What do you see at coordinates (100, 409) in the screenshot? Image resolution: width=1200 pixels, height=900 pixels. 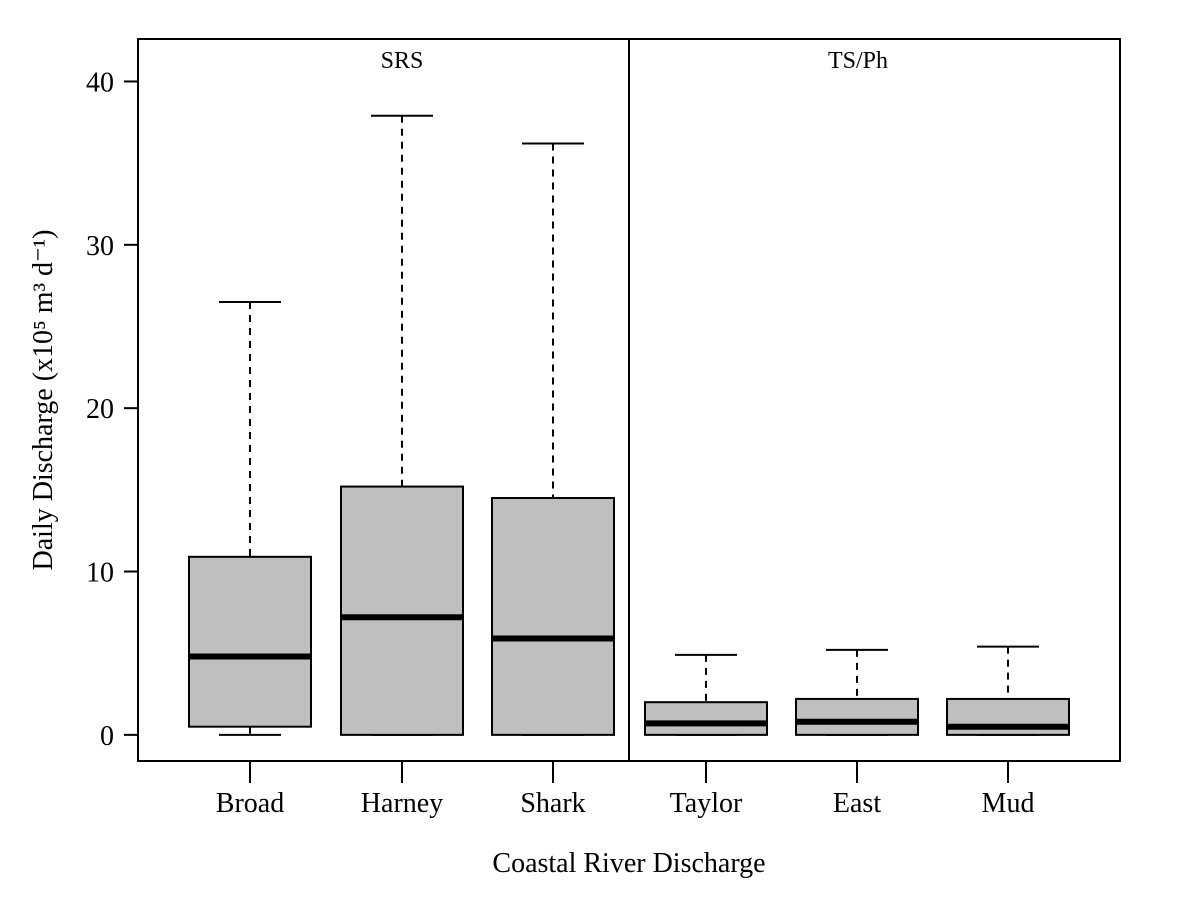 I see `y-tick-label-20: 20` at bounding box center [100, 409].